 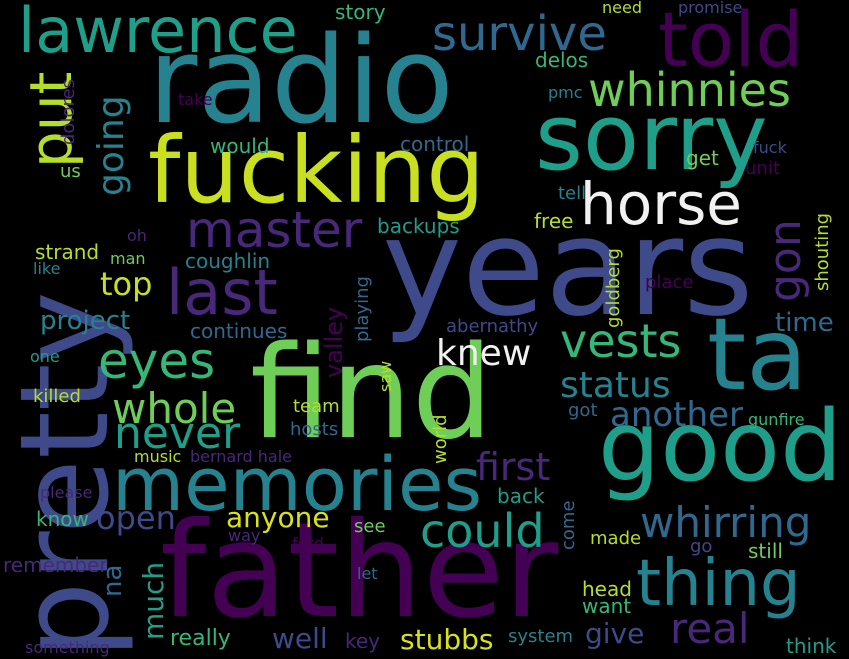 What do you see at coordinates (562, 60) in the screenshot?
I see `word-delos: delos` at bounding box center [562, 60].